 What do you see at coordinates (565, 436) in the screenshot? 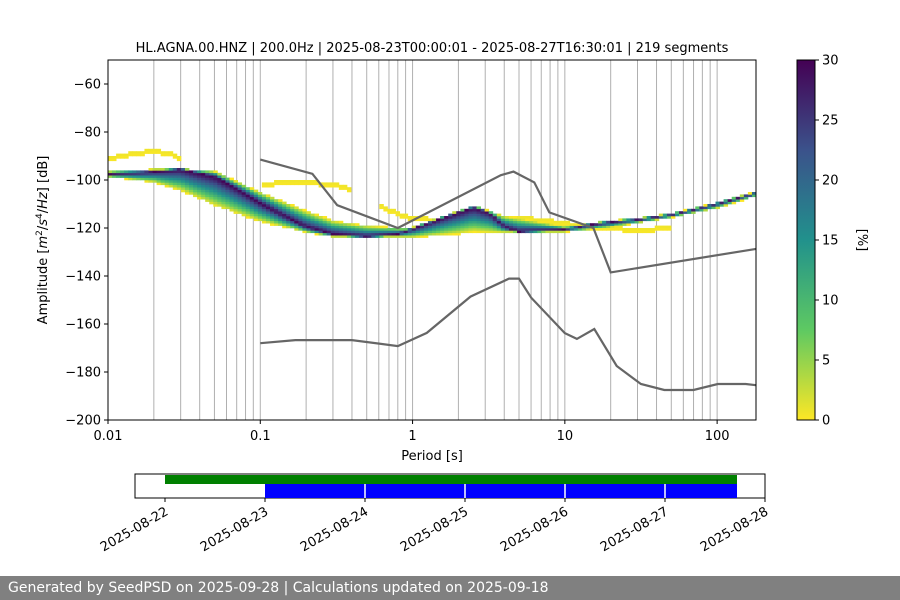
I see `x-tick-label: 10` at bounding box center [565, 436].